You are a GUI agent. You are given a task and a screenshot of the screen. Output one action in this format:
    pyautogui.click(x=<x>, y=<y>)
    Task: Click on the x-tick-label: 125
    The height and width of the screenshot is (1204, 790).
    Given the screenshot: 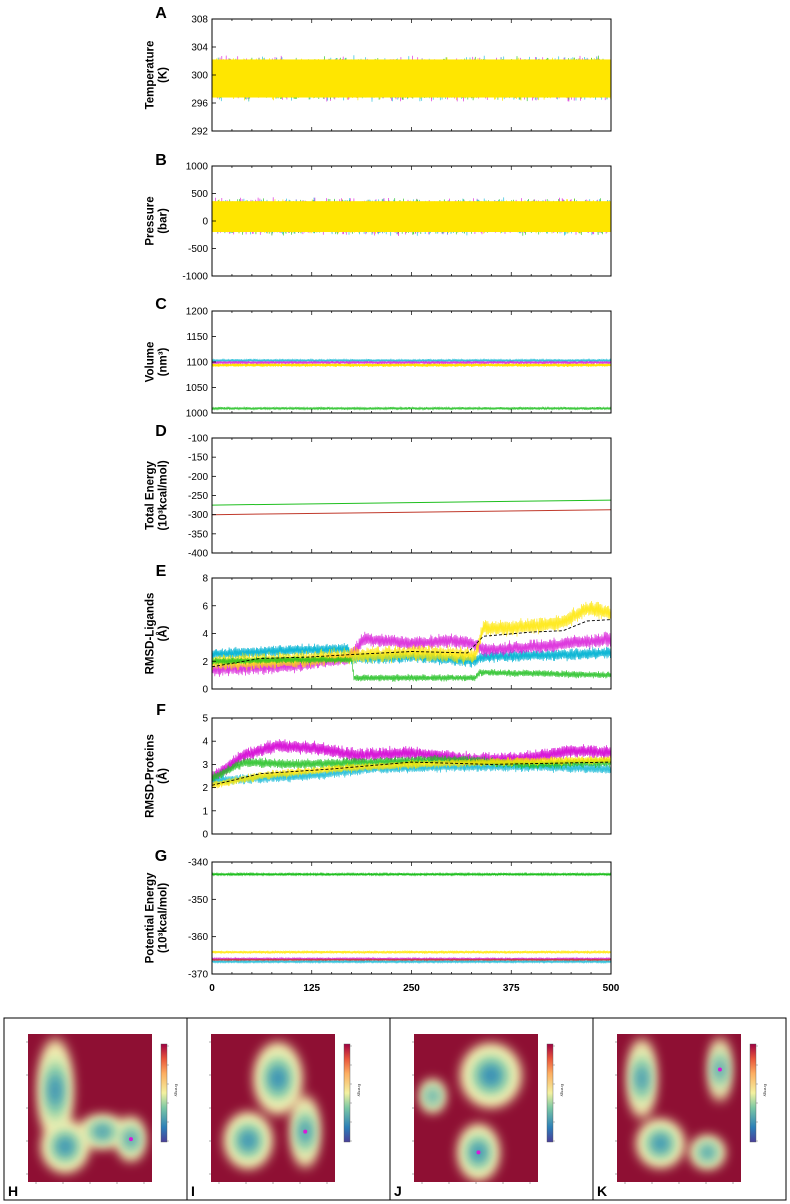 What is the action you would take?
    pyautogui.click(x=311, y=988)
    